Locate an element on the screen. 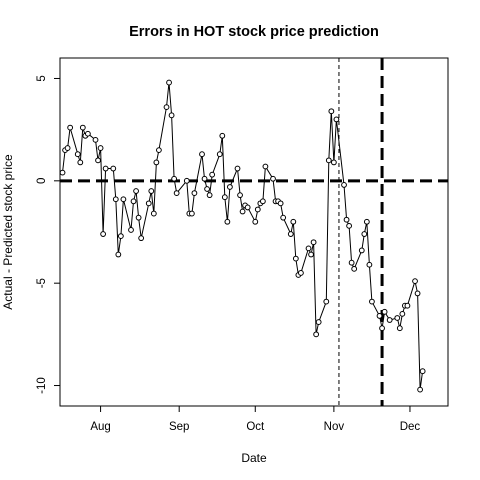 Image resolution: width=480 pixels, height=480 pixels. x-tick-label-3: Nov is located at coordinates (334, 427).